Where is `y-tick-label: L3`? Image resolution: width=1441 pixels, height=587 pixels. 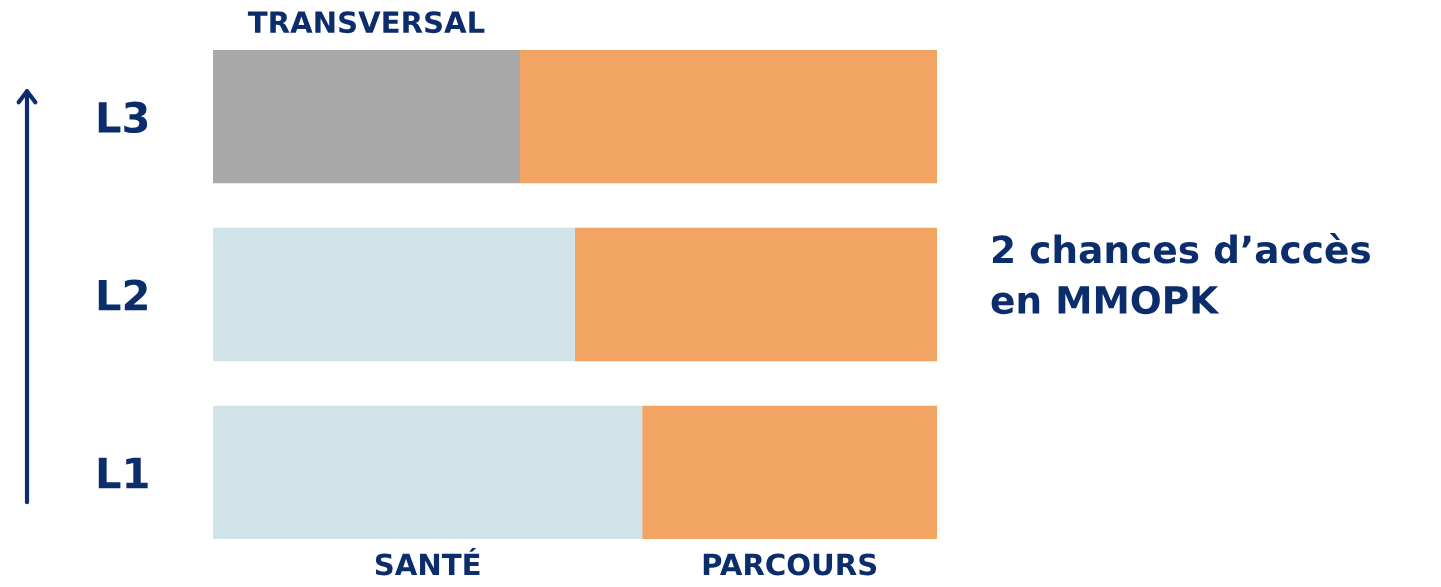 y-tick-label: L3 is located at coordinates (123, 117).